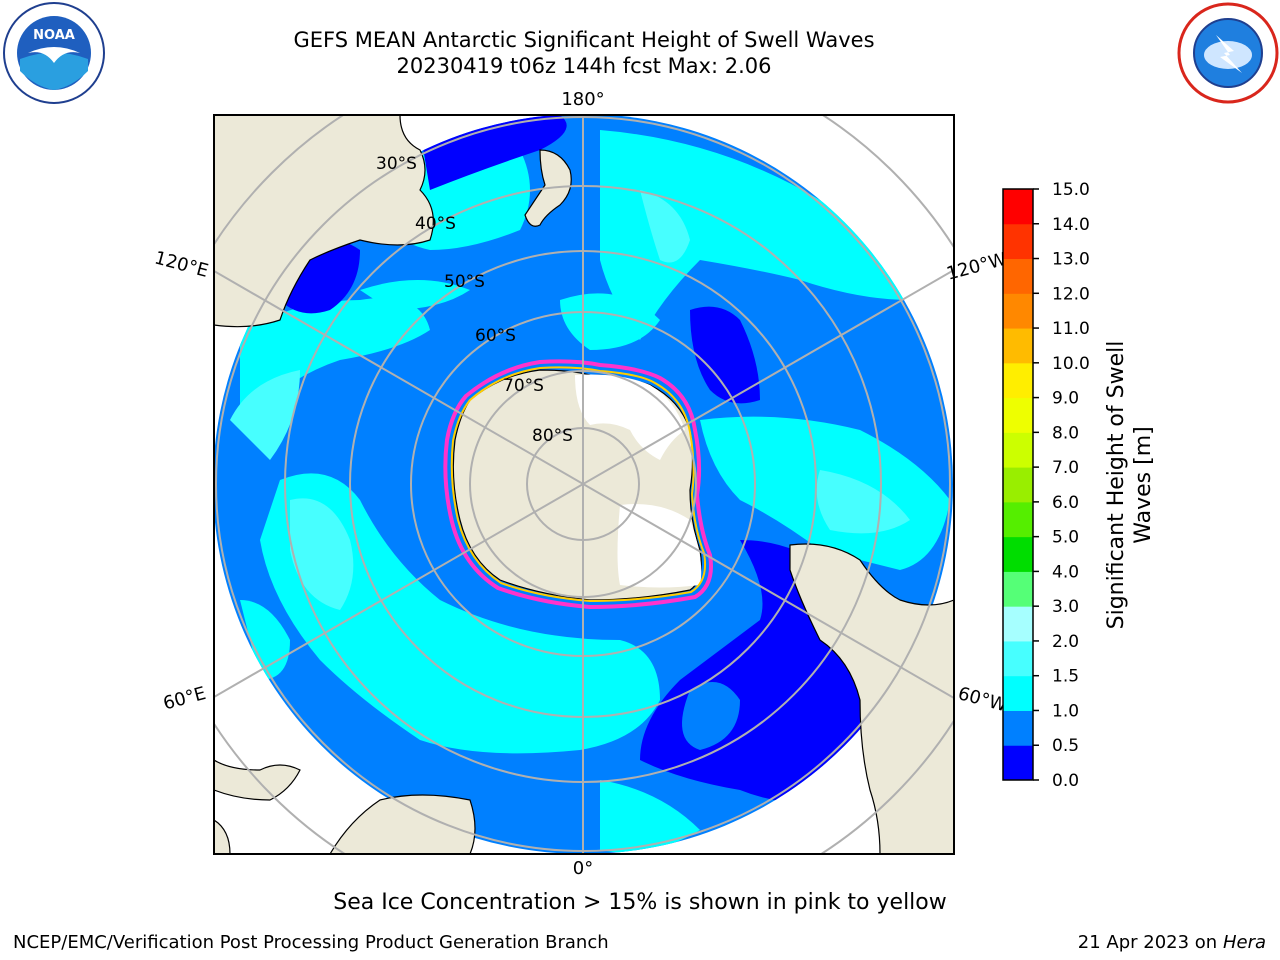 Image resolution: width=1280 pixels, height=960 pixels. Describe the element at coordinates (54, 53) in the screenshot. I see `noaa-logo-icon: NOAA` at that location.